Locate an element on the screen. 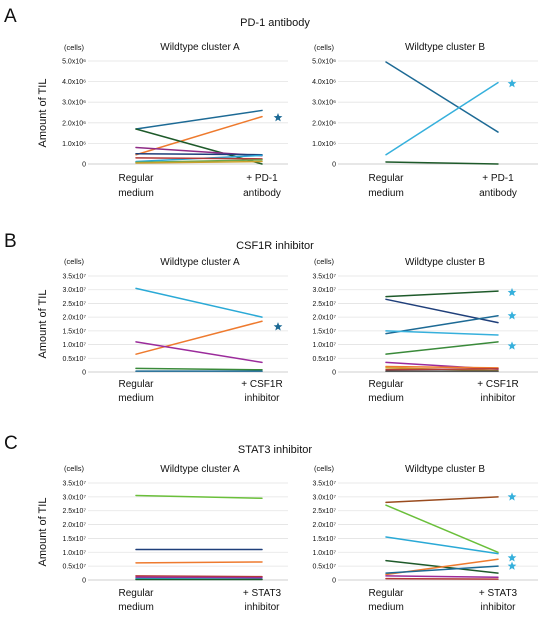 The height and width of the screenshot is (618, 550). y-tick-label: 1.0x10⁶ is located at coordinates (74, 144).